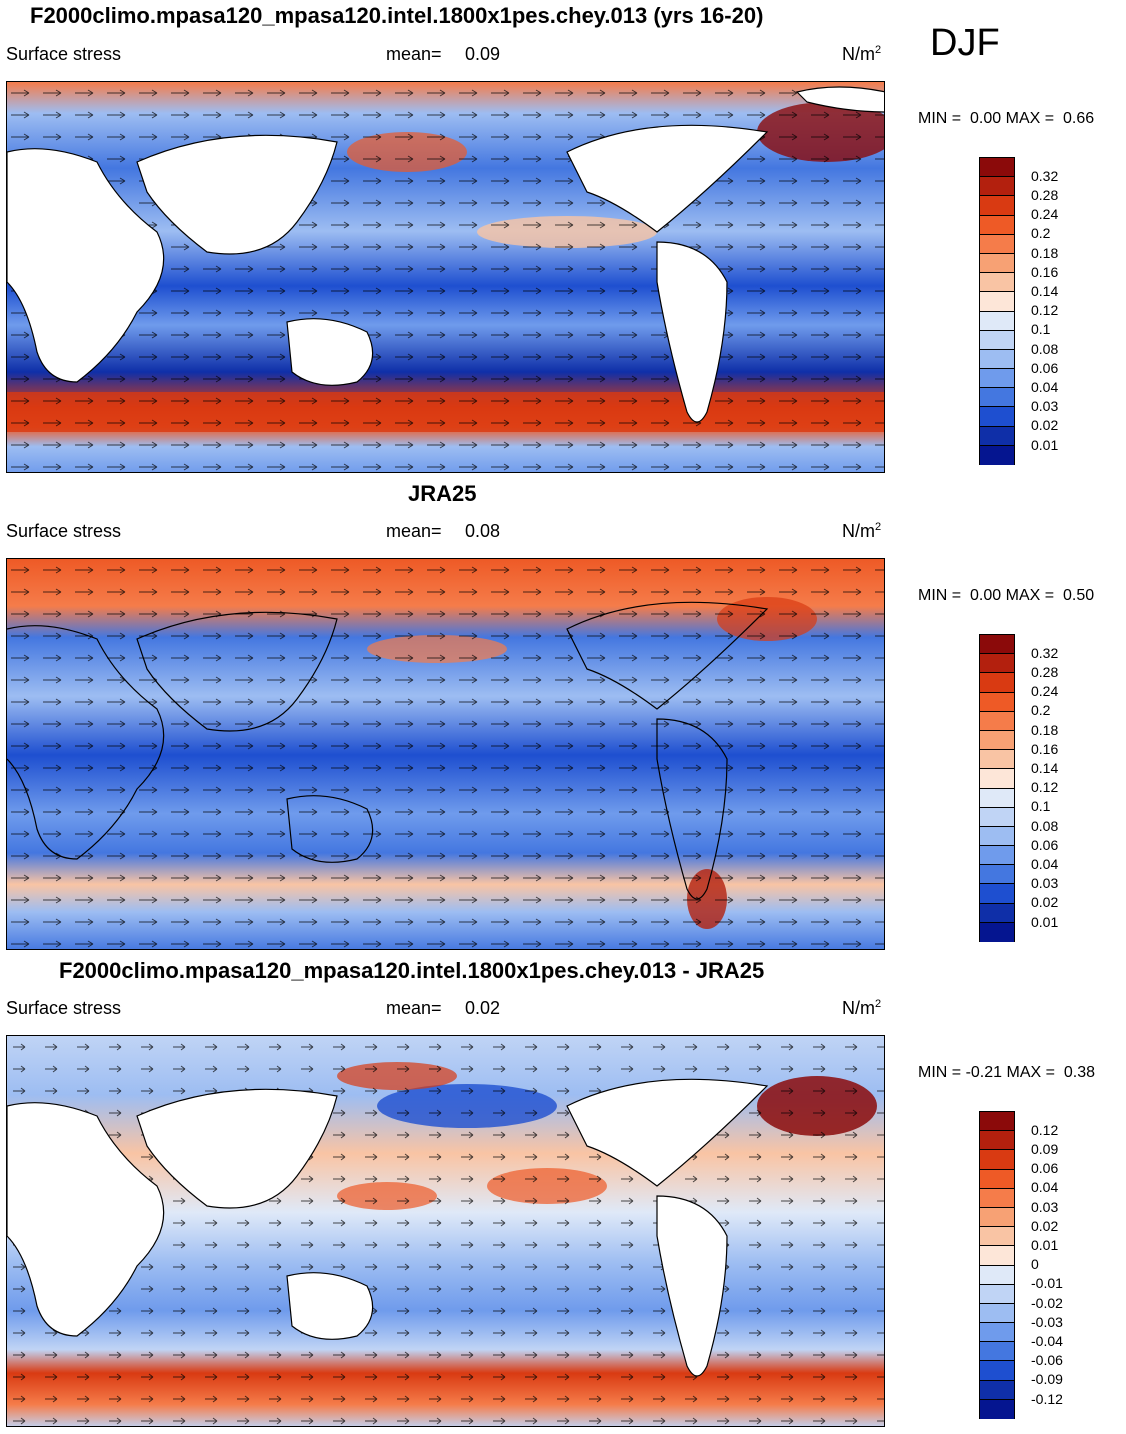 This screenshot has width=1126, height=1434. What do you see at coordinates (1006, 1072) in the screenshot?
I see `panel3-minmax: MIN = -0.21 MAX = 0.38` at bounding box center [1006, 1072].